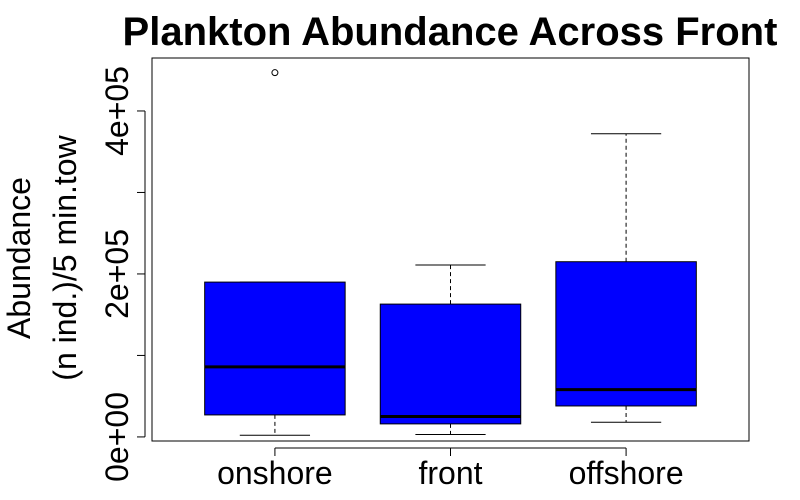 This screenshot has width=800, height=500. I want to click on y-axis-label-line-1: Abundance, so click(19, 258).